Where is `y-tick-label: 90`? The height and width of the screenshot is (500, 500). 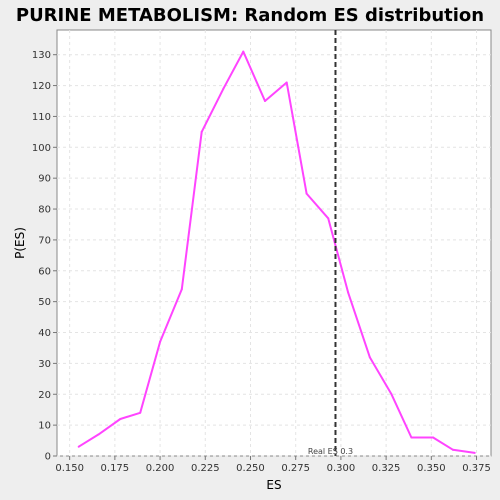
y-tick-label: 90 is located at coordinates (44, 179).